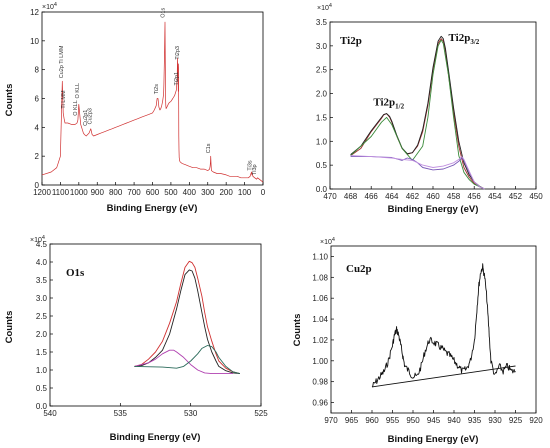 The height and width of the screenshot is (448, 550). Describe the element at coordinates (152, 208) in the screenshot. I see `survey-x-axis-label: Binding Energy (eV)` at that location.